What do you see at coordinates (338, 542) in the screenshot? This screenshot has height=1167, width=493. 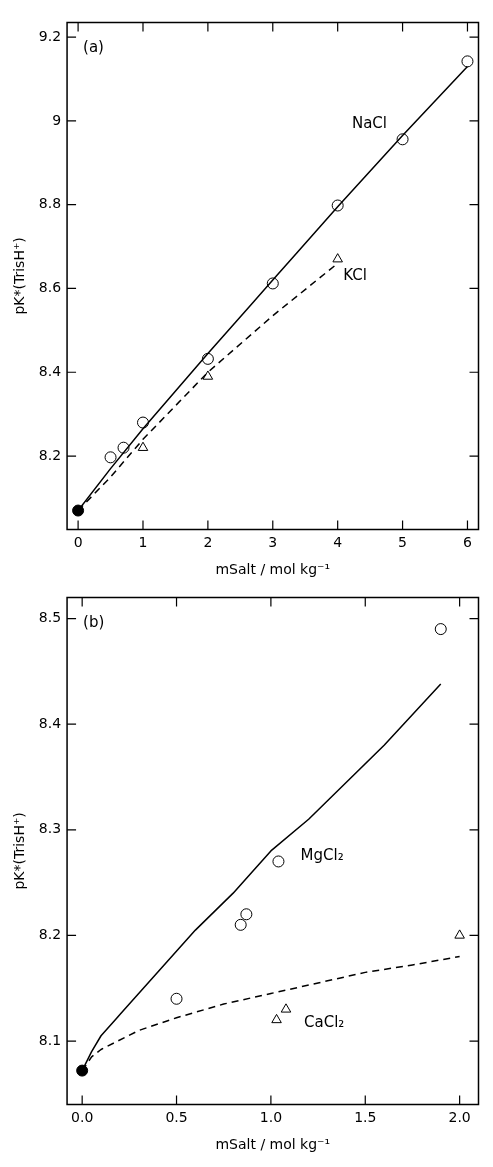 I see `x-tick-label: 4` at bounding box center [338, 542].